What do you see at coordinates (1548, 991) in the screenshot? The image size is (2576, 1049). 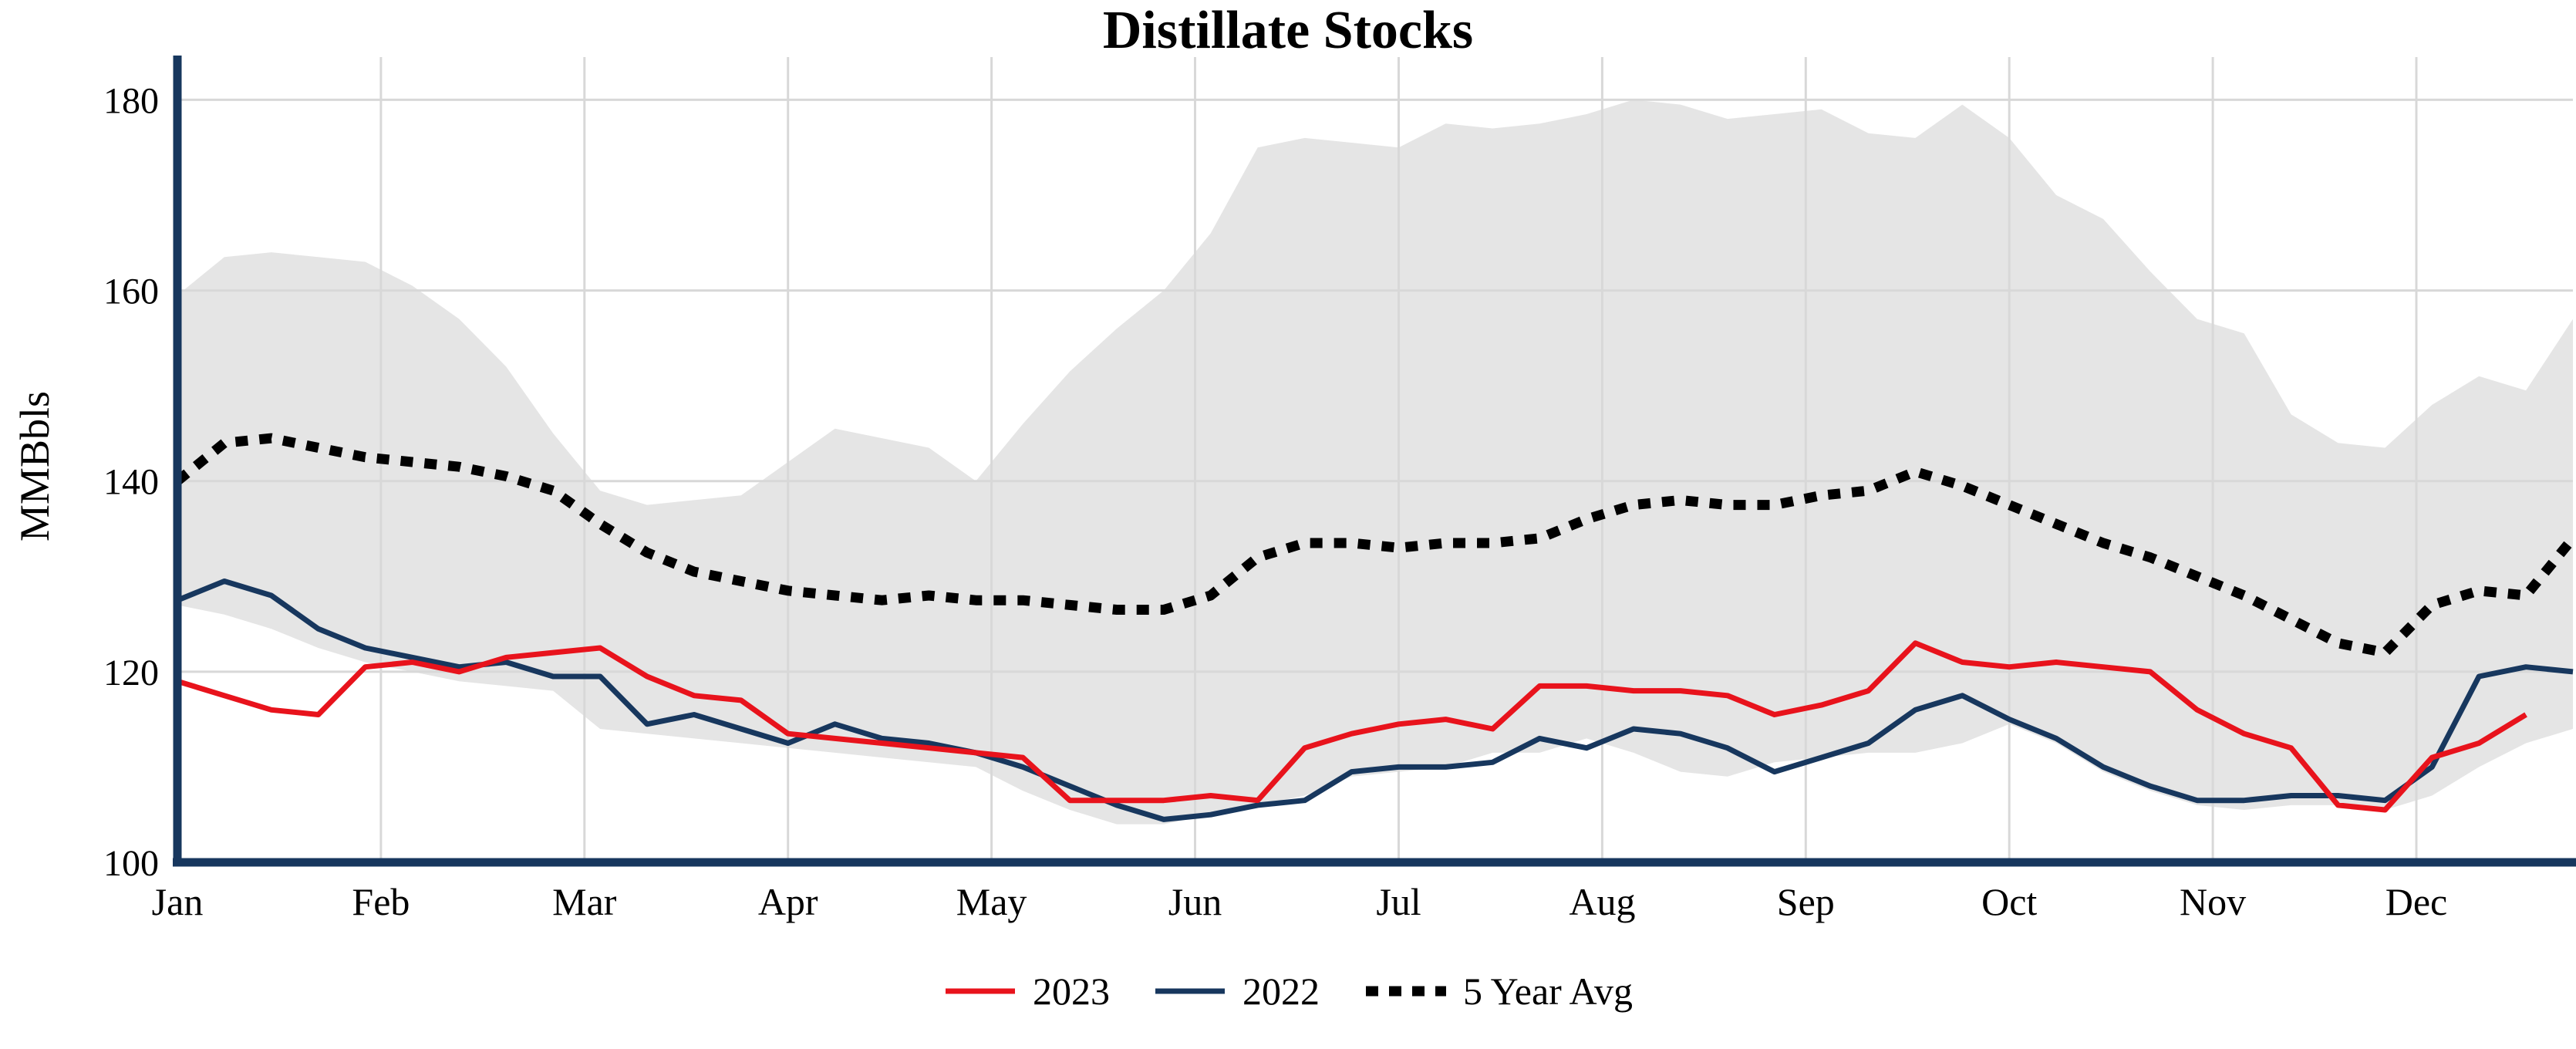 I see `legend-label-5-year-avg: 5 Year Avg` at bounding box center [1548, 991].